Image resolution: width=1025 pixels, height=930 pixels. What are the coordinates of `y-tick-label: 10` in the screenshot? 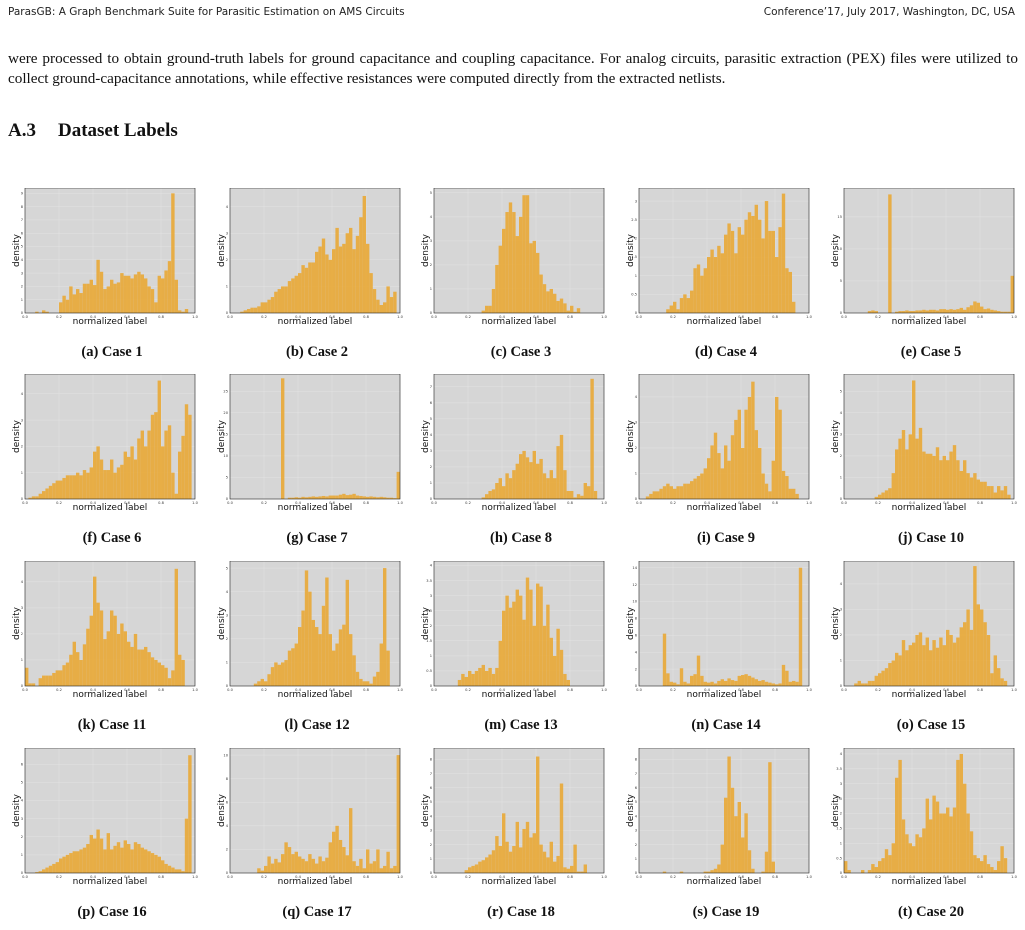 It's located at (839, 249).